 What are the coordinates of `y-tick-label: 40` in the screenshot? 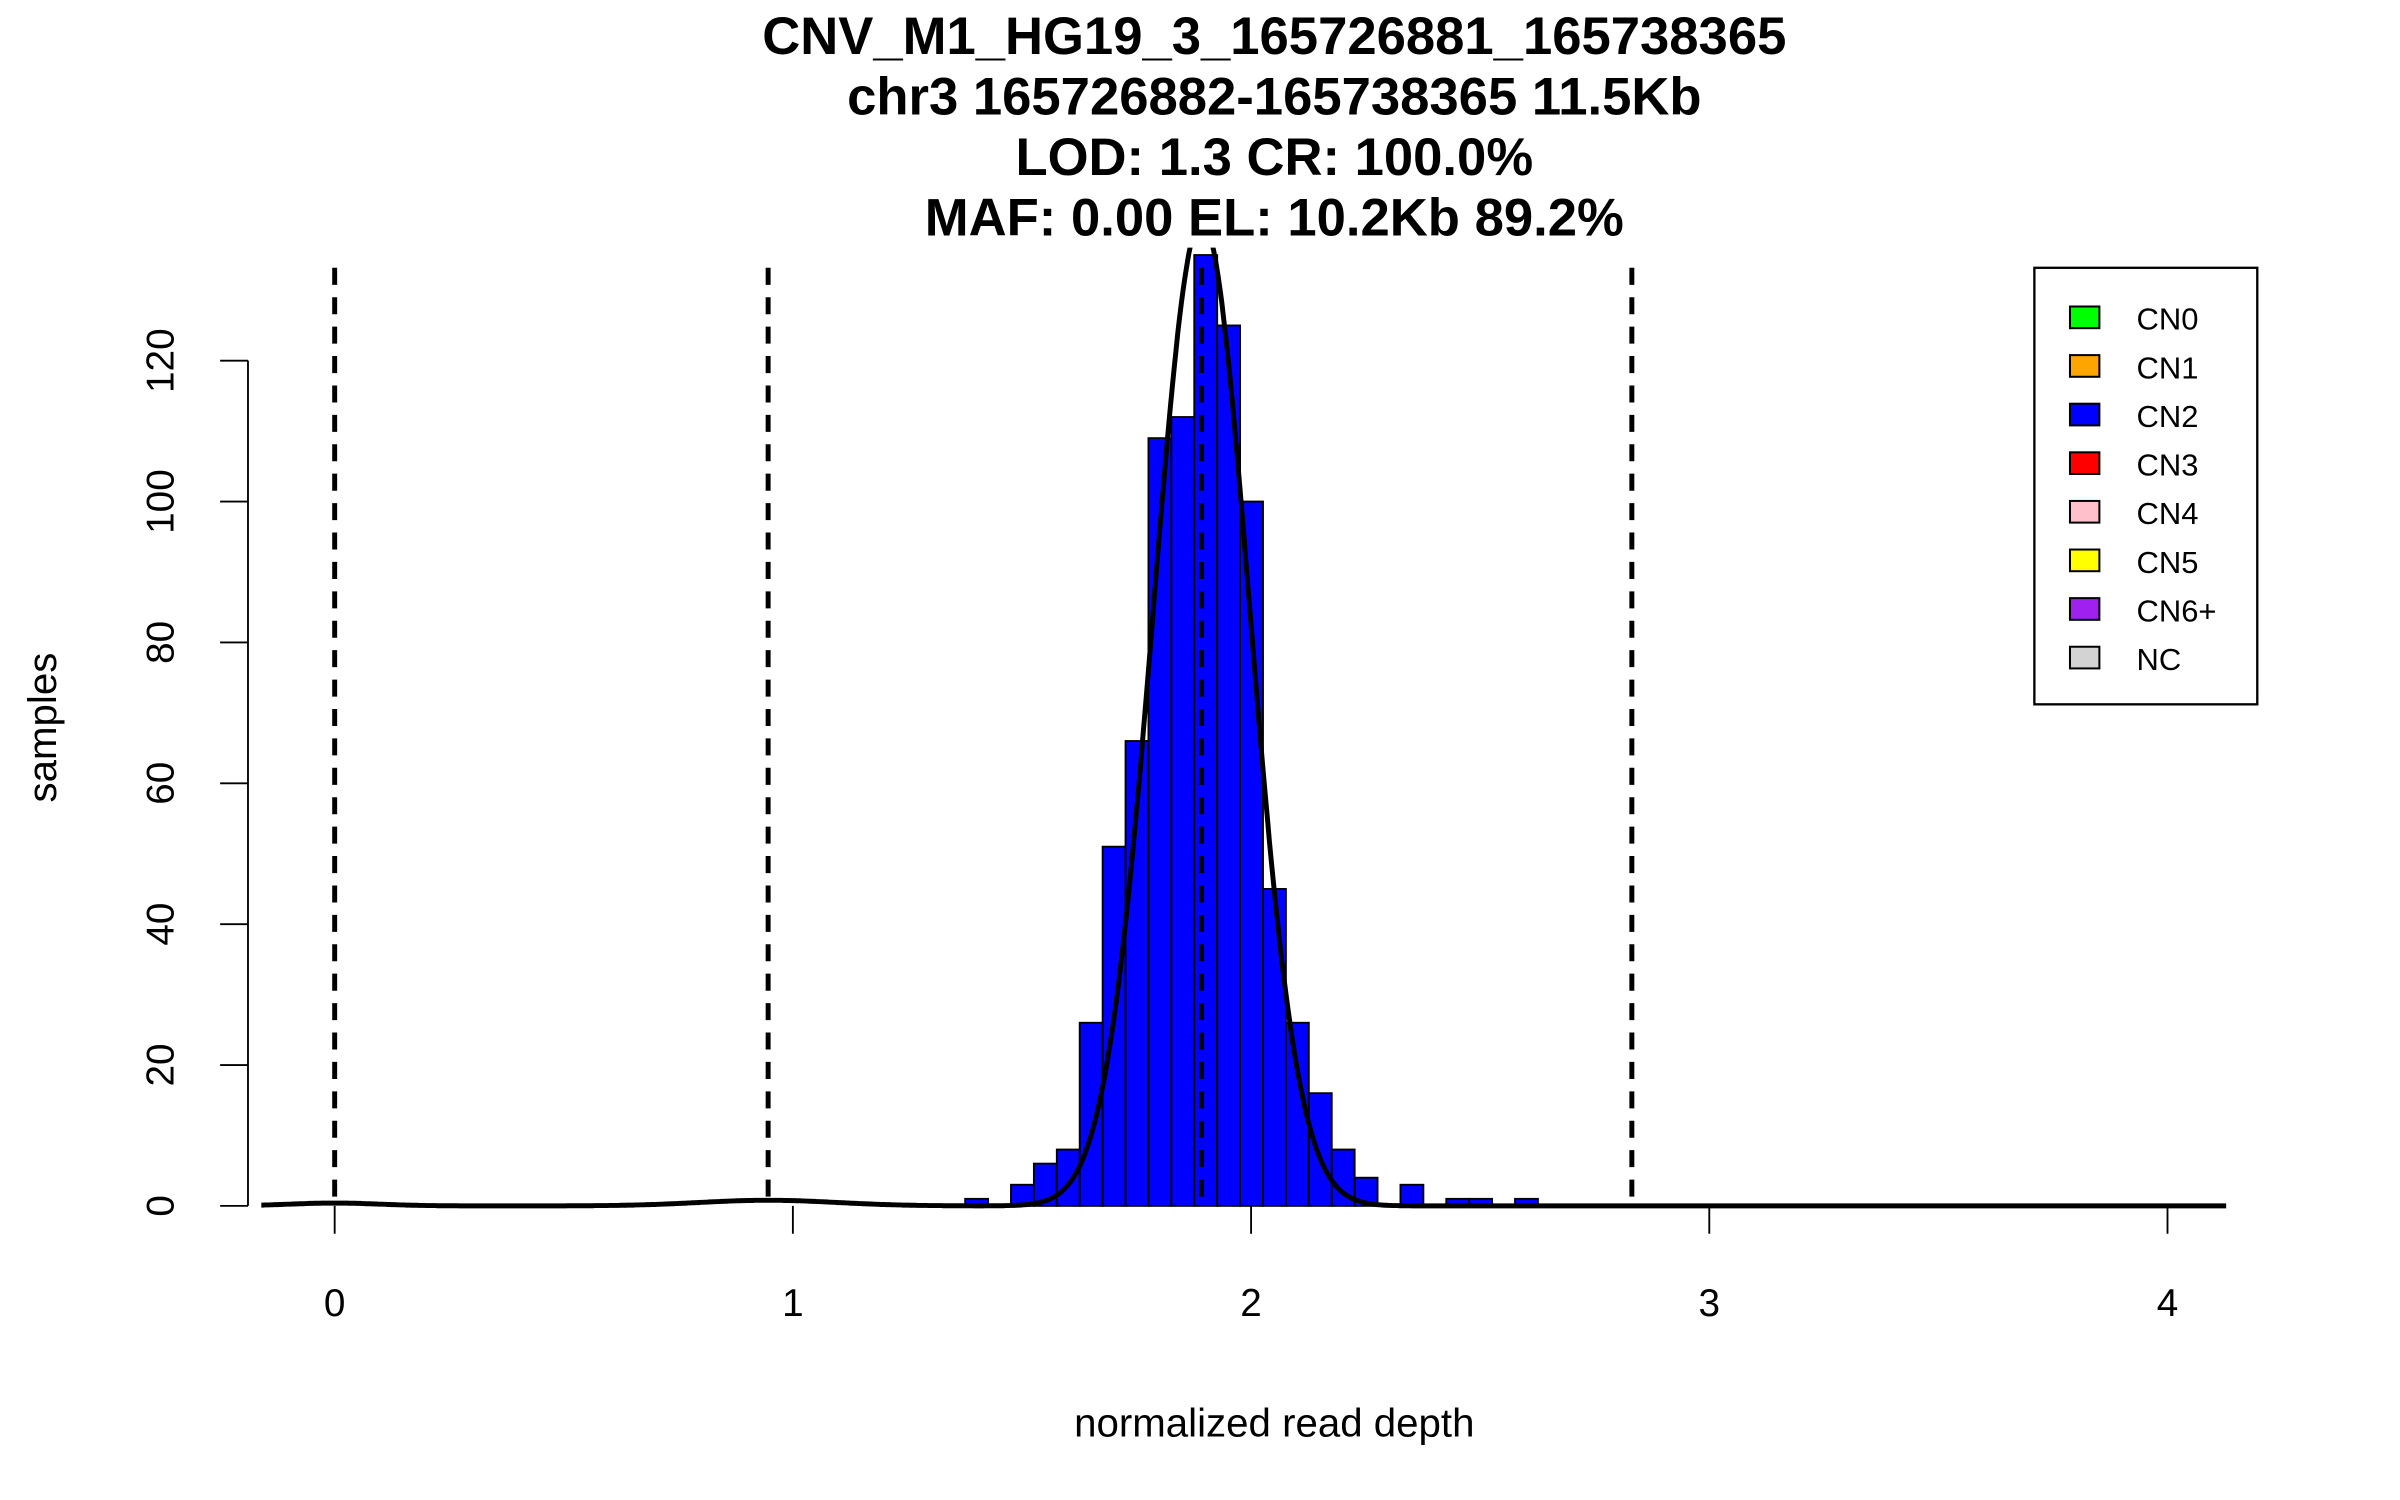 It's located at (161, 924).